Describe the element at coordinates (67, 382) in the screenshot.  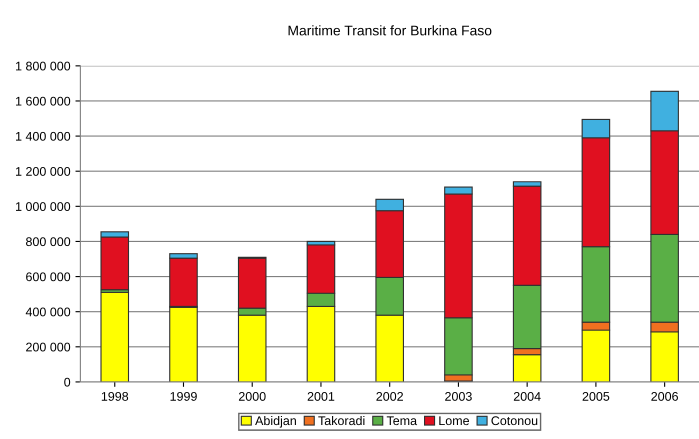
I see `y-tick-label: 0` at that location.